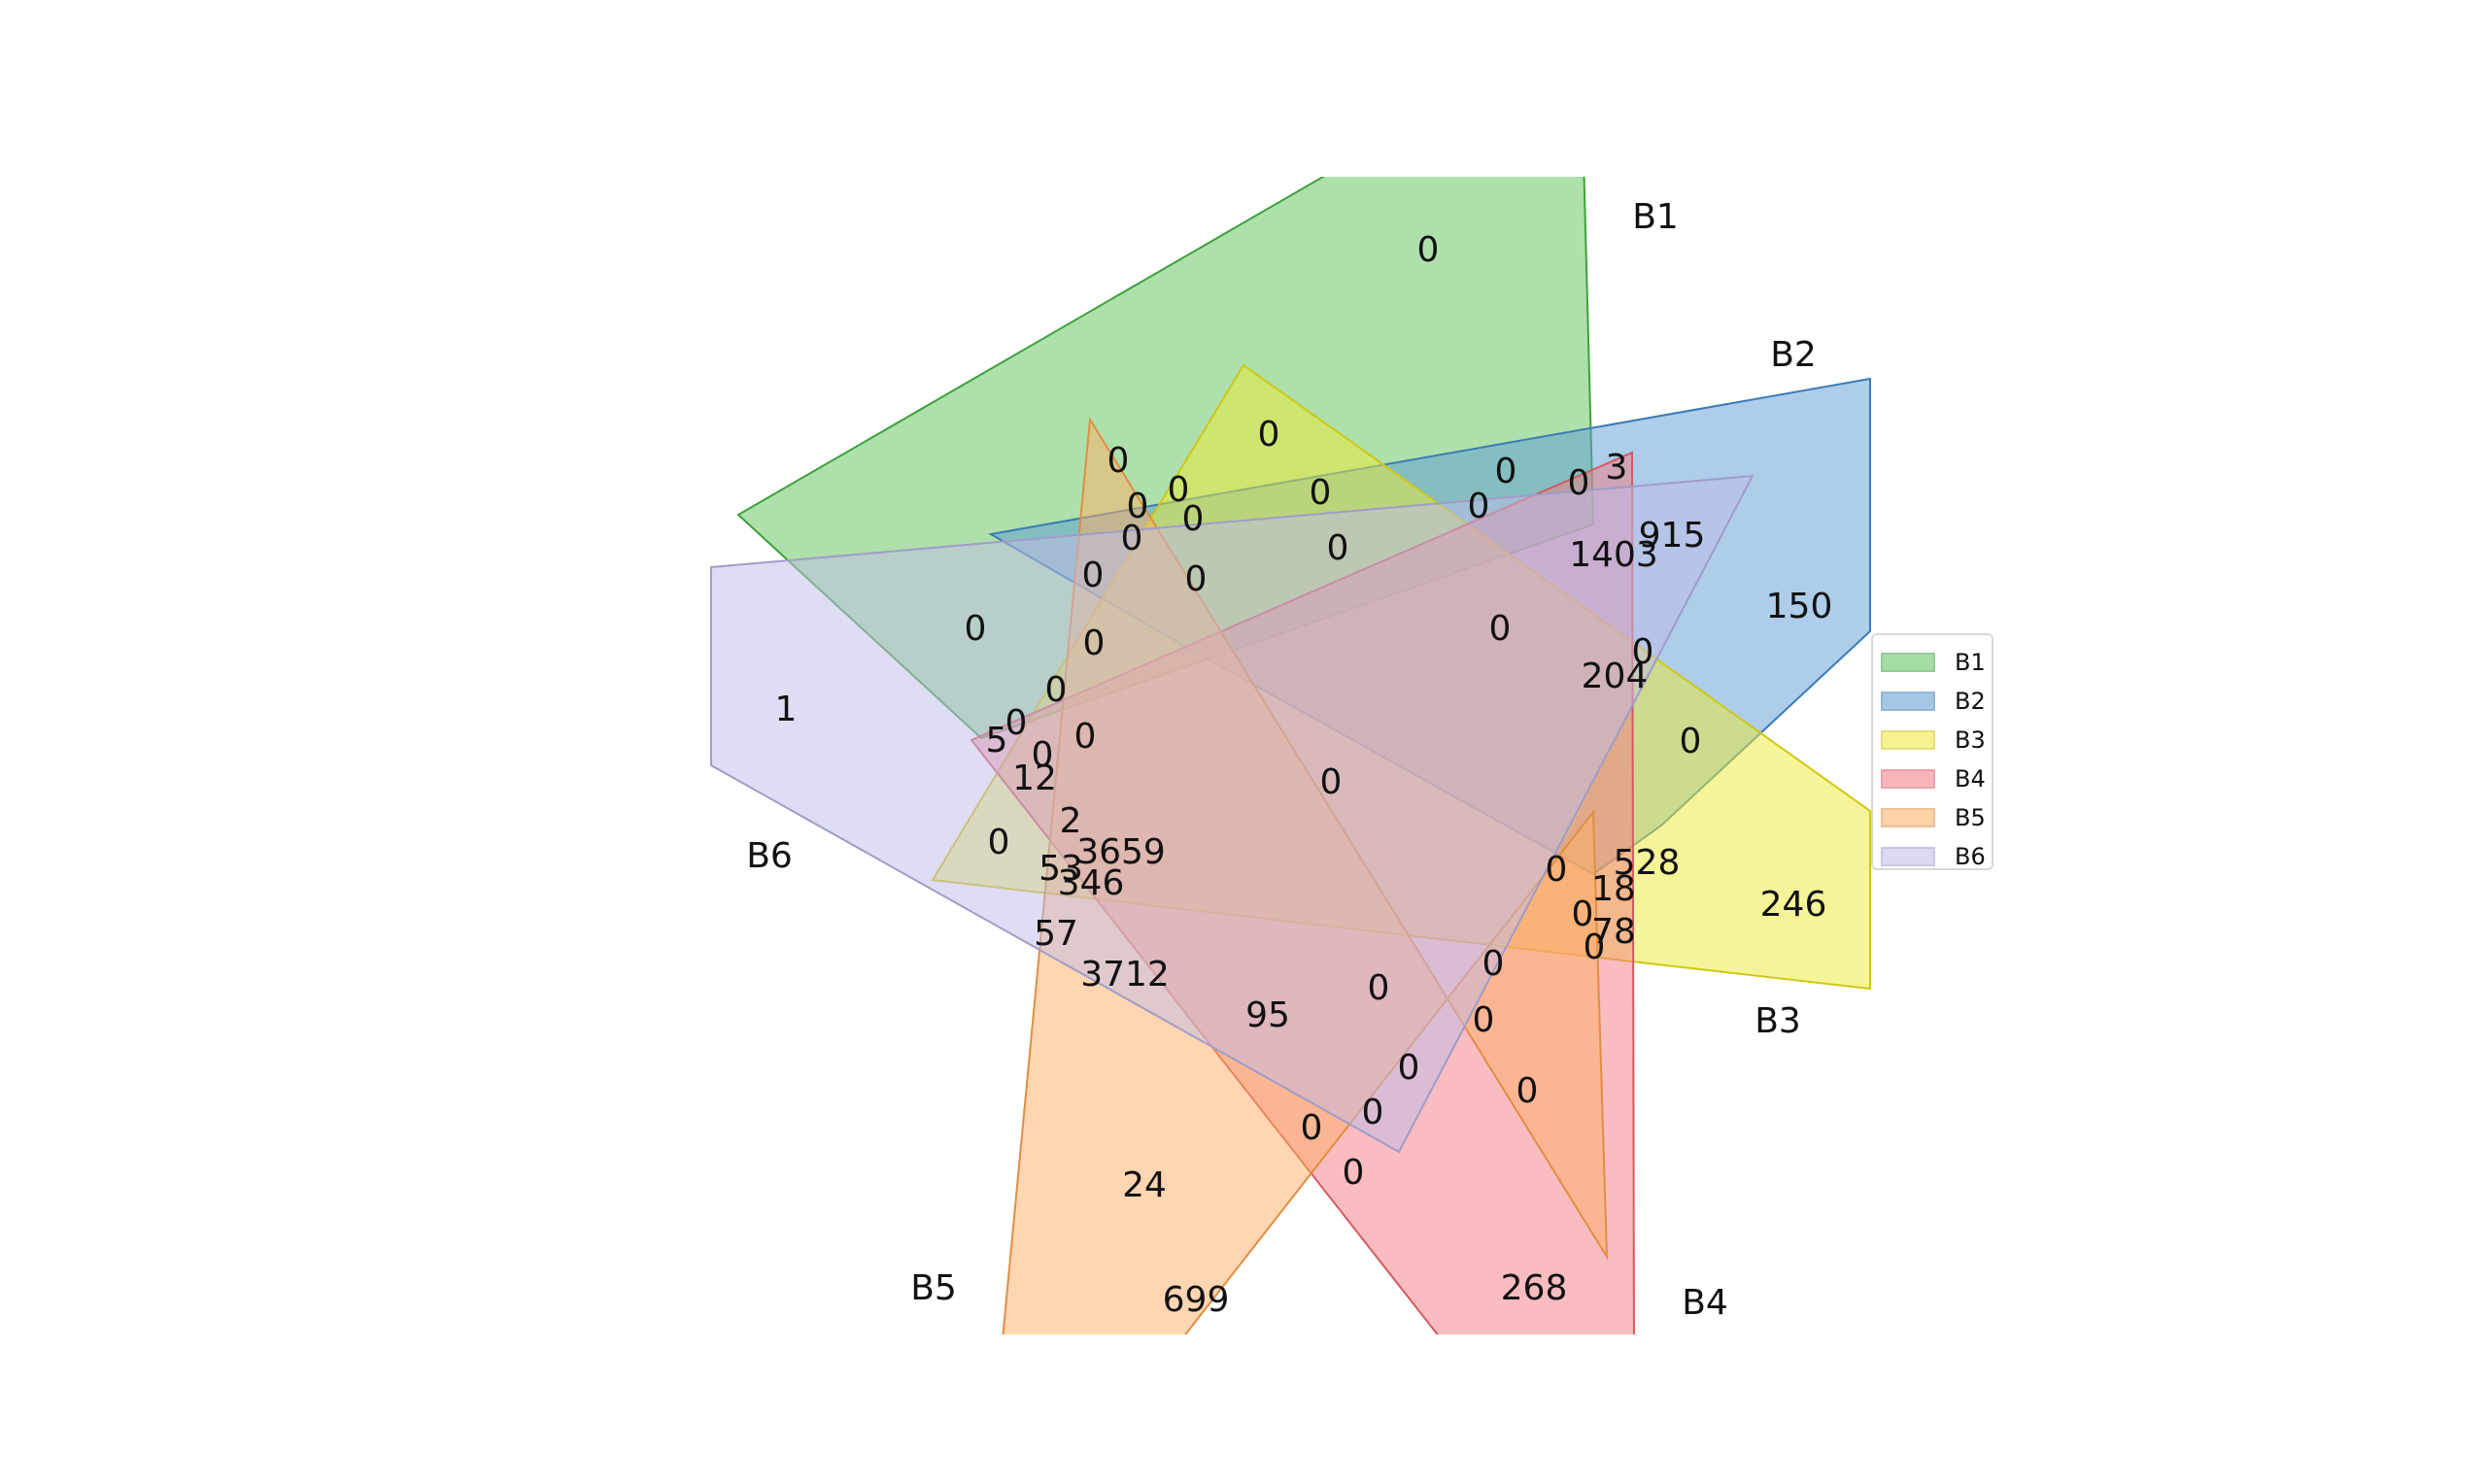 The image size is (2487, 1484). I want to click on legend-item-b1: B1, so click(1936, 662).